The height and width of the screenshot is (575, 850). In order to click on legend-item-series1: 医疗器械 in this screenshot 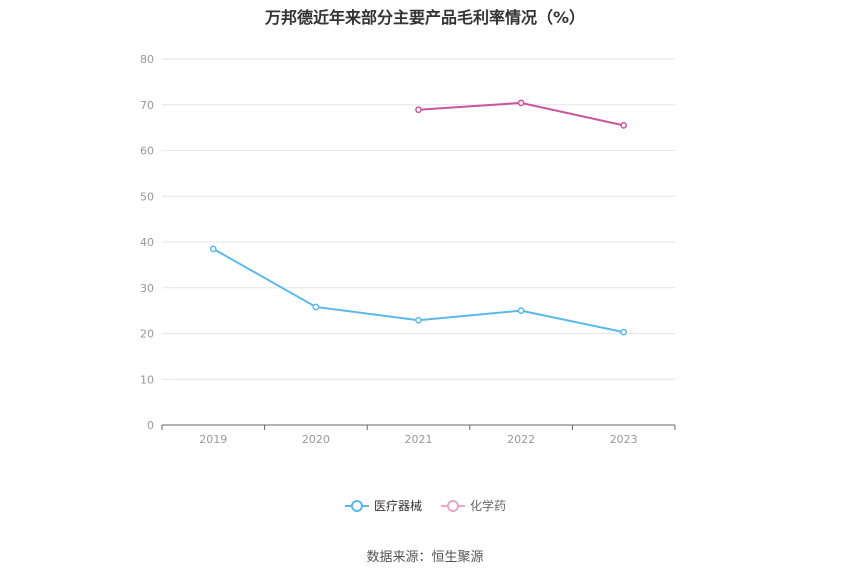, I will do `click(383, 505)`.